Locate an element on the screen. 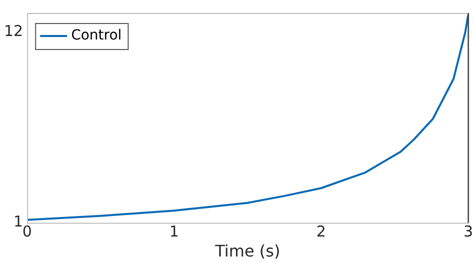  legend-label: Control is located at coordinates (96, 36).